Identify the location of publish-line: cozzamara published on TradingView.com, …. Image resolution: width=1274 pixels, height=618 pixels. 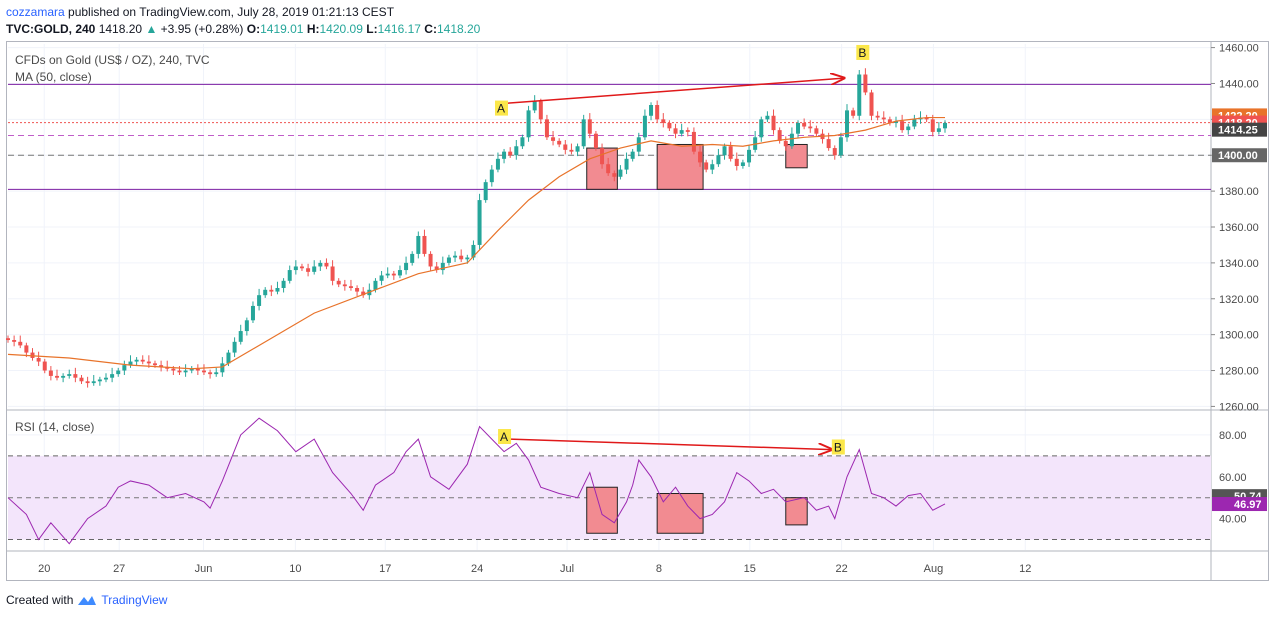
(243, 12).